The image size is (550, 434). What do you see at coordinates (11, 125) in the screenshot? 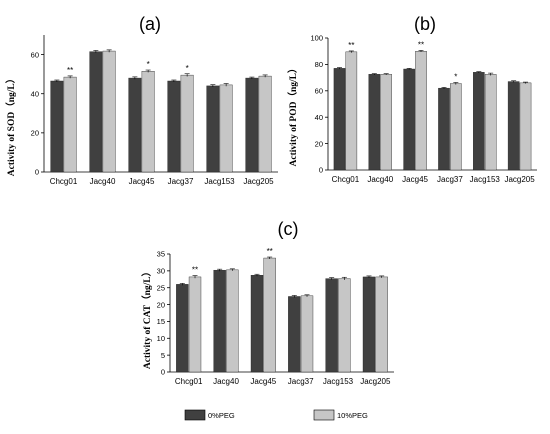
I see `y-axis-label-sod: Activity of SOD（ng/L）` at bounding box center [11, 125].